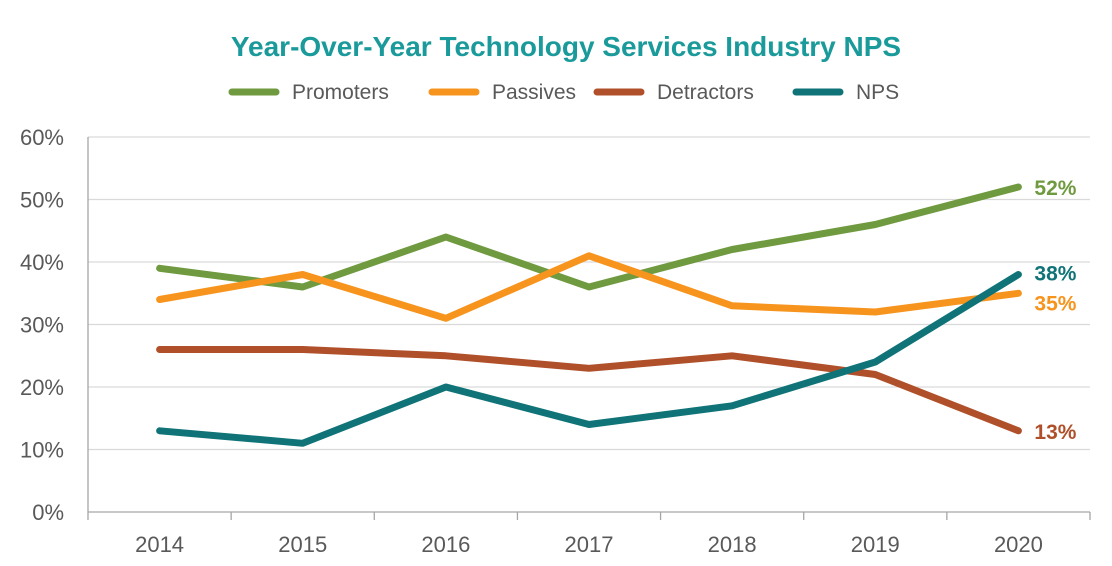 The width and height of the screenshot is (1112, 566). Describe the element at coordinates (340, 92) in the screenshot. I see `legend-label-promoters: Promoters` at that location.